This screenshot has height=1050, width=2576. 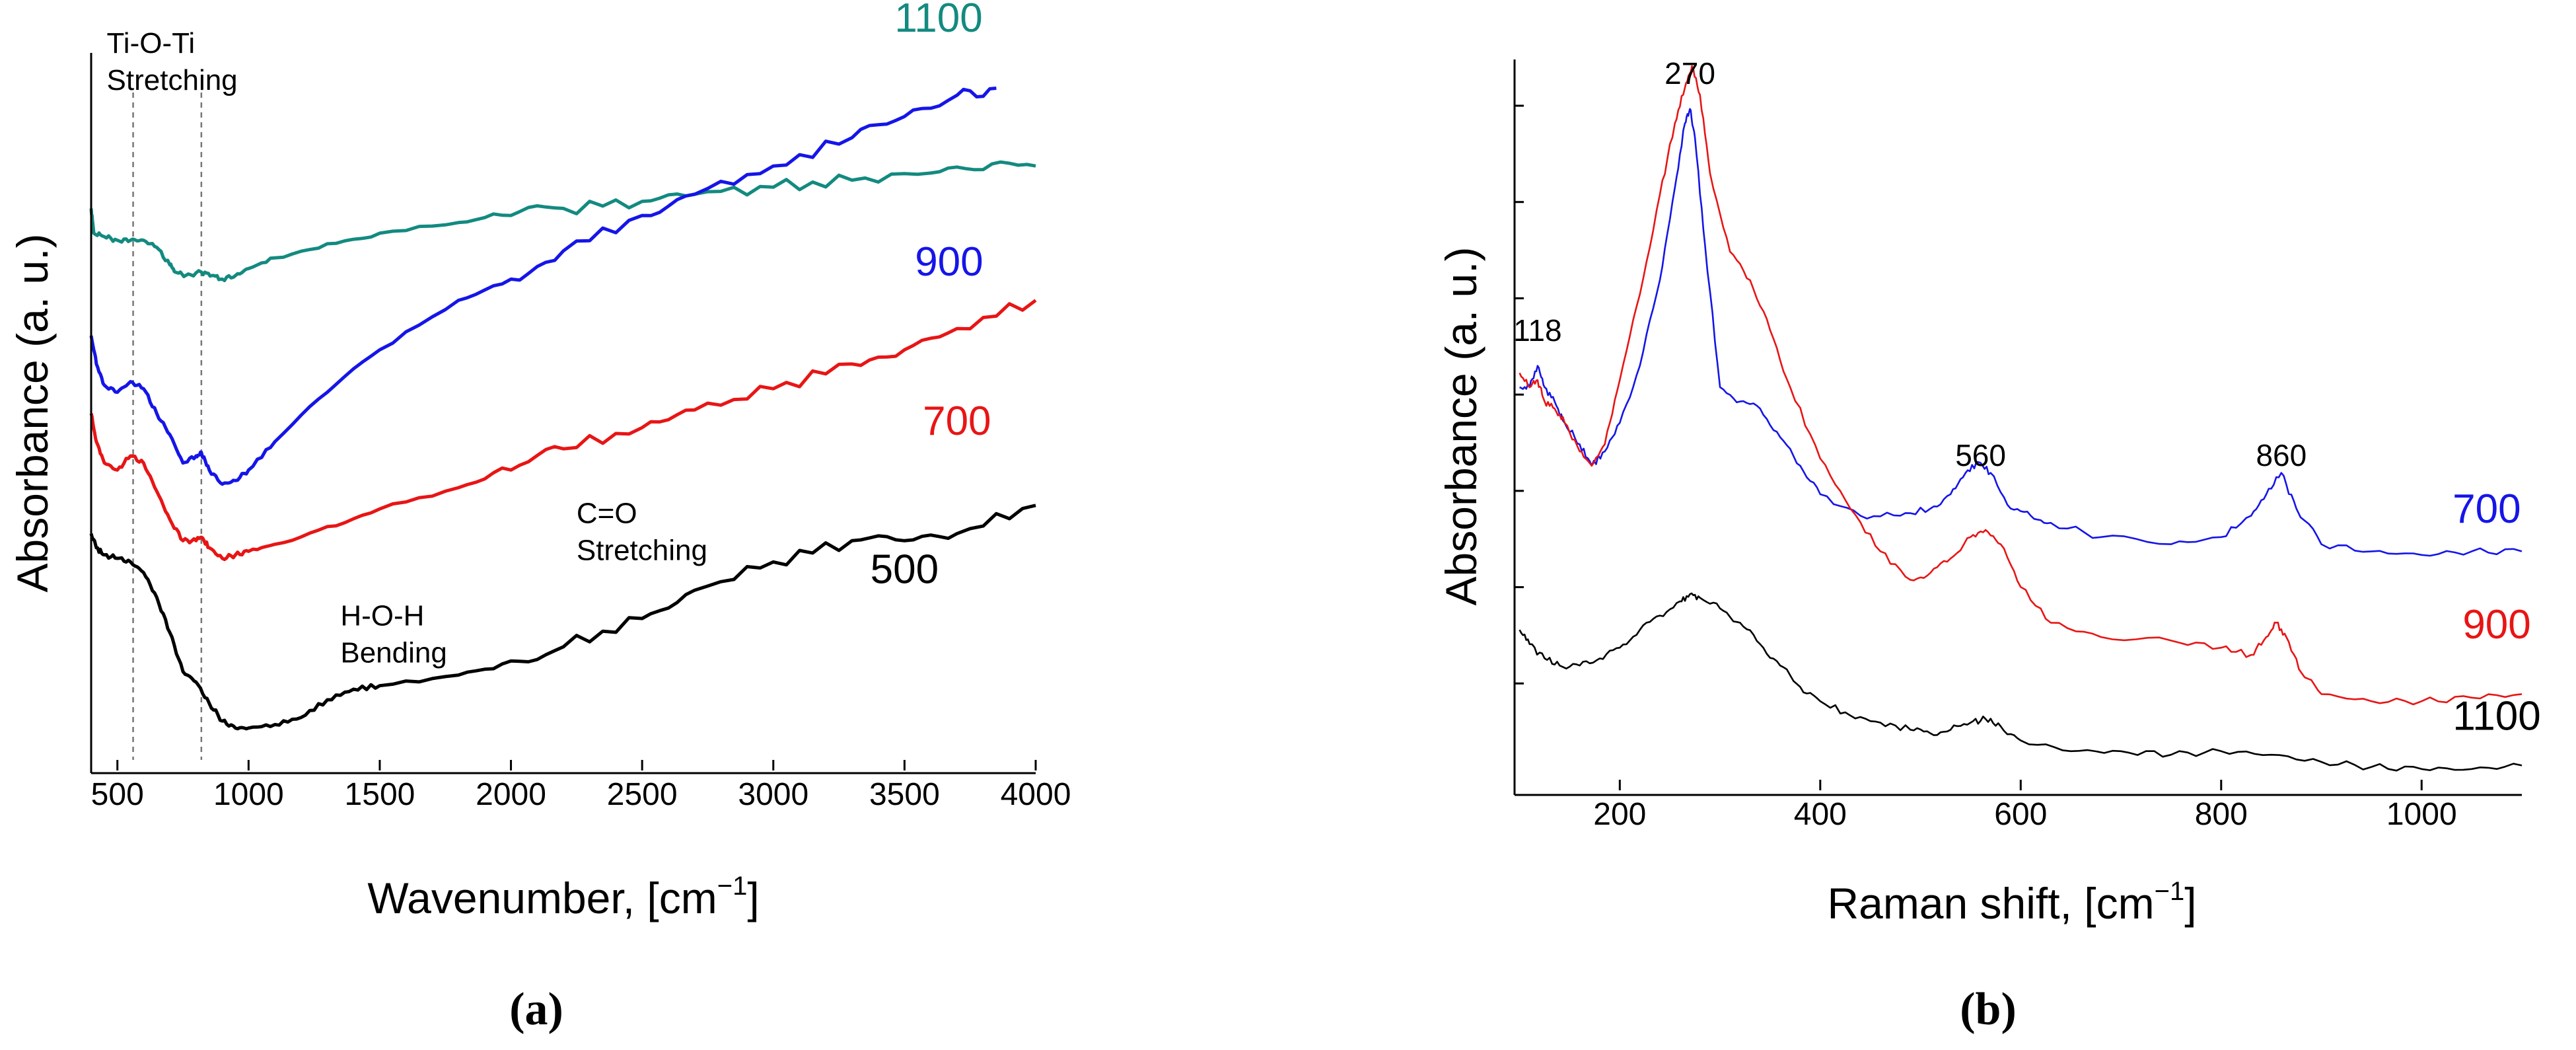 I want to click on a-annotation-h-o-h: H-O-H Bending, so click(x=393, y=634).